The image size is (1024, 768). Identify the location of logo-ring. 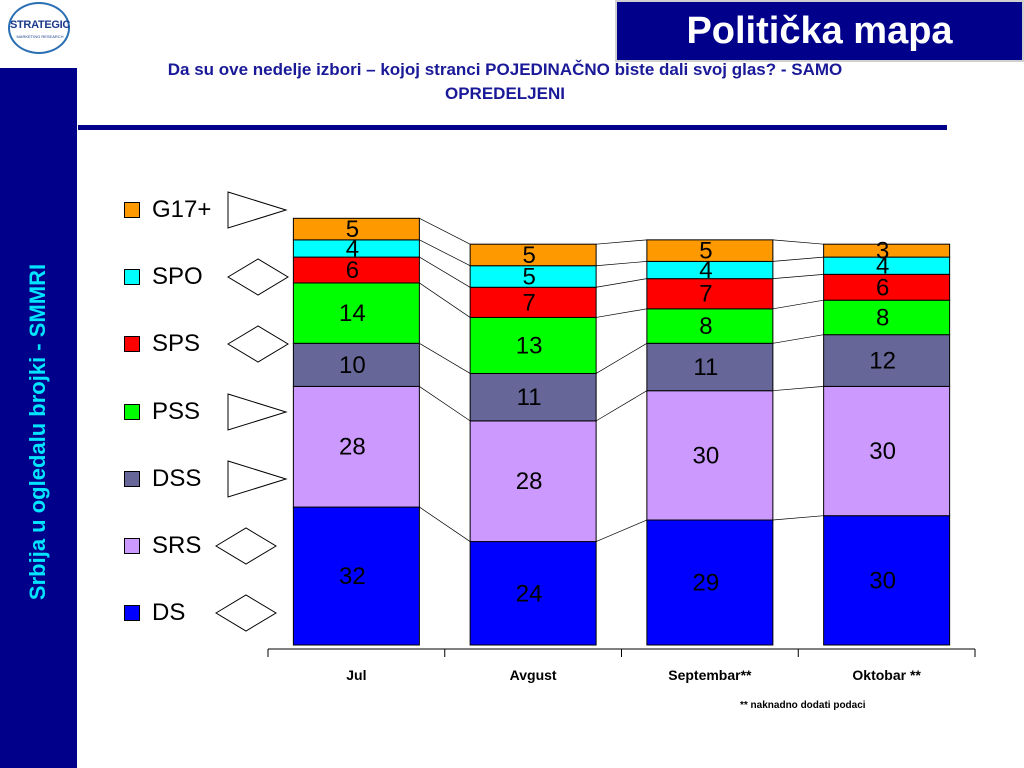
(39, 28).